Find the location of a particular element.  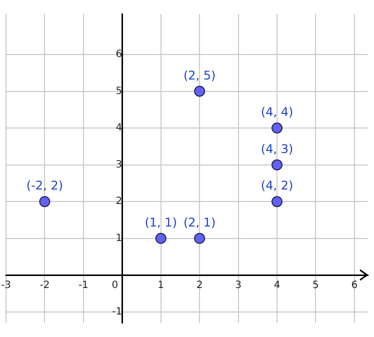

x-tick-label: 5 is located at coordinates (315, 285).